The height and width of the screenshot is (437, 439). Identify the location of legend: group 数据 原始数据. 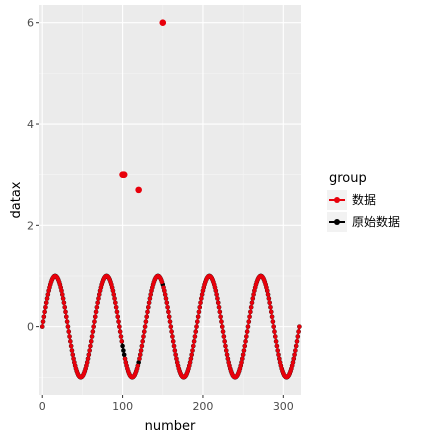
(363, 201).